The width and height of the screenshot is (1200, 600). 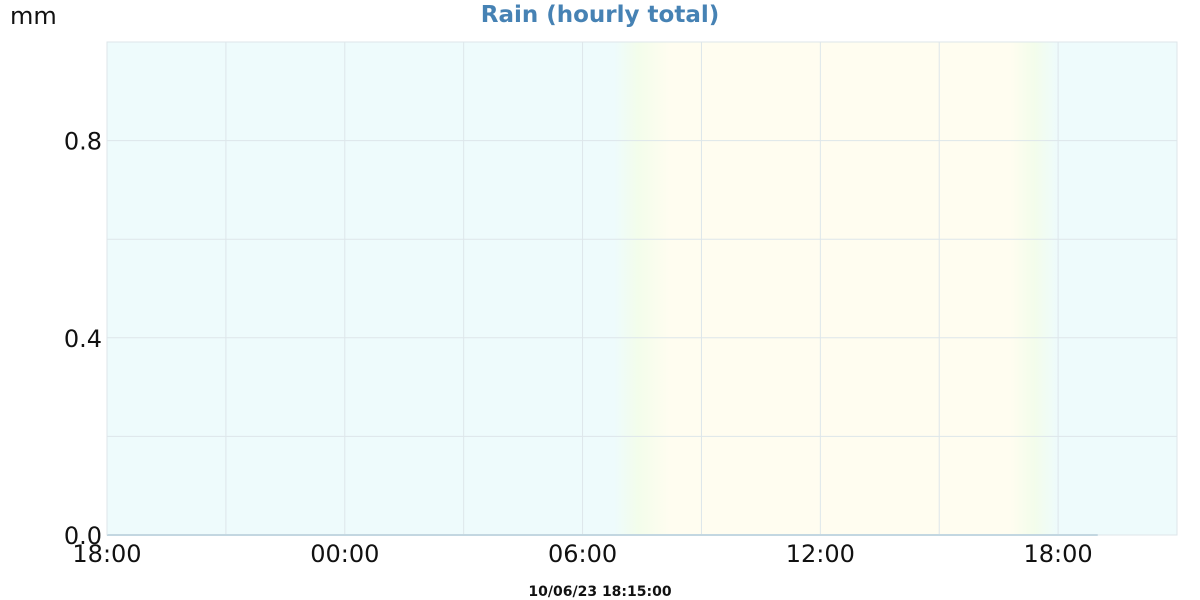 I want to click on y-tick-label: 0.4, so click(x=83, y=339).